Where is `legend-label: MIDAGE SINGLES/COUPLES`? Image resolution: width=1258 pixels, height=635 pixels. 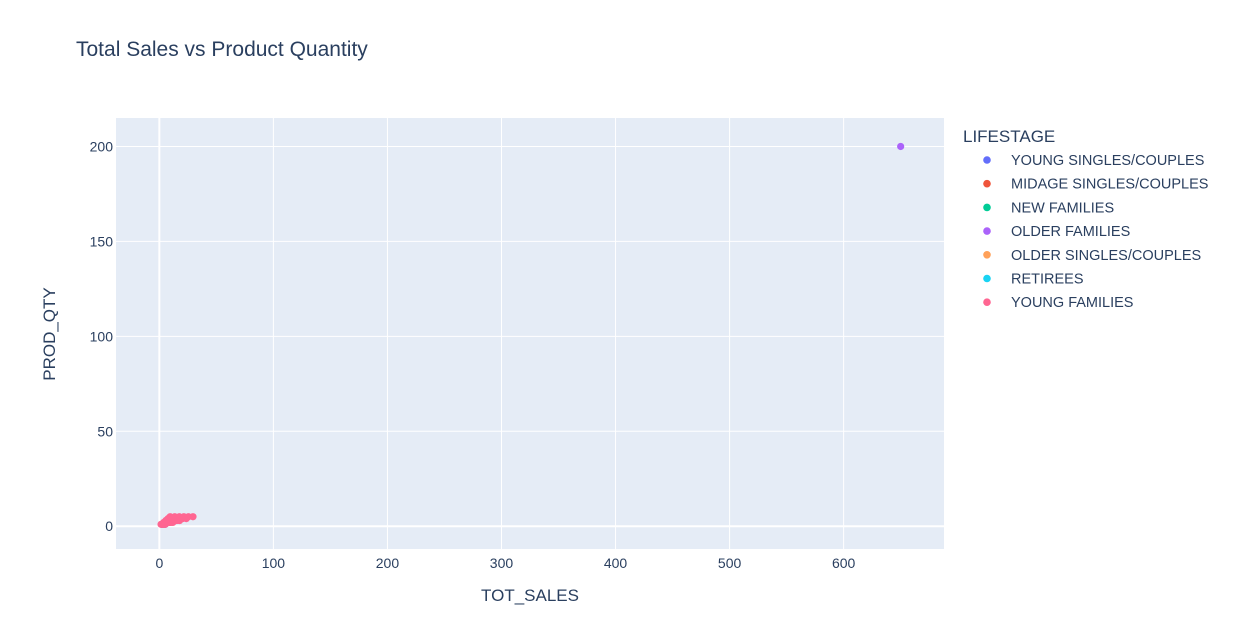
legend-label: MIDAGE SINGLES/COUPLES is located at coordinates (1109, 185).